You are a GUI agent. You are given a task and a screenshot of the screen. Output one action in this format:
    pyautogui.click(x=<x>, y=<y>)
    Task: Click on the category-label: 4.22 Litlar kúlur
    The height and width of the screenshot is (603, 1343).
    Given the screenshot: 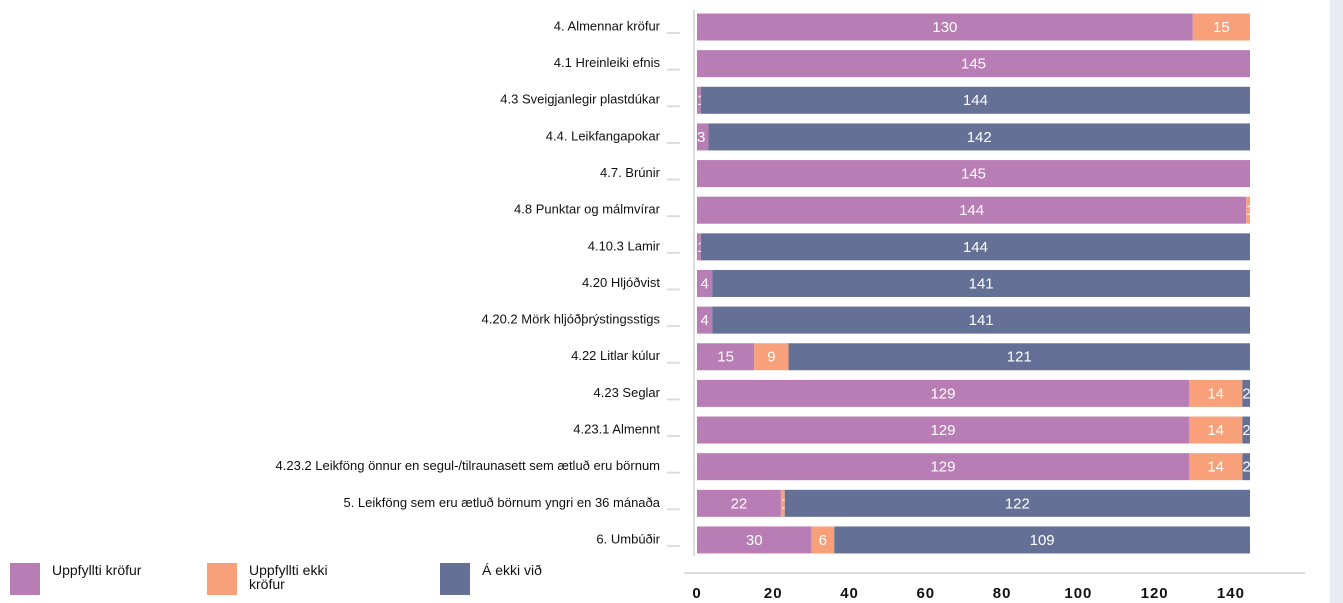 What is the action you would take?
    pyautogui.click(x=616, y=355)
    